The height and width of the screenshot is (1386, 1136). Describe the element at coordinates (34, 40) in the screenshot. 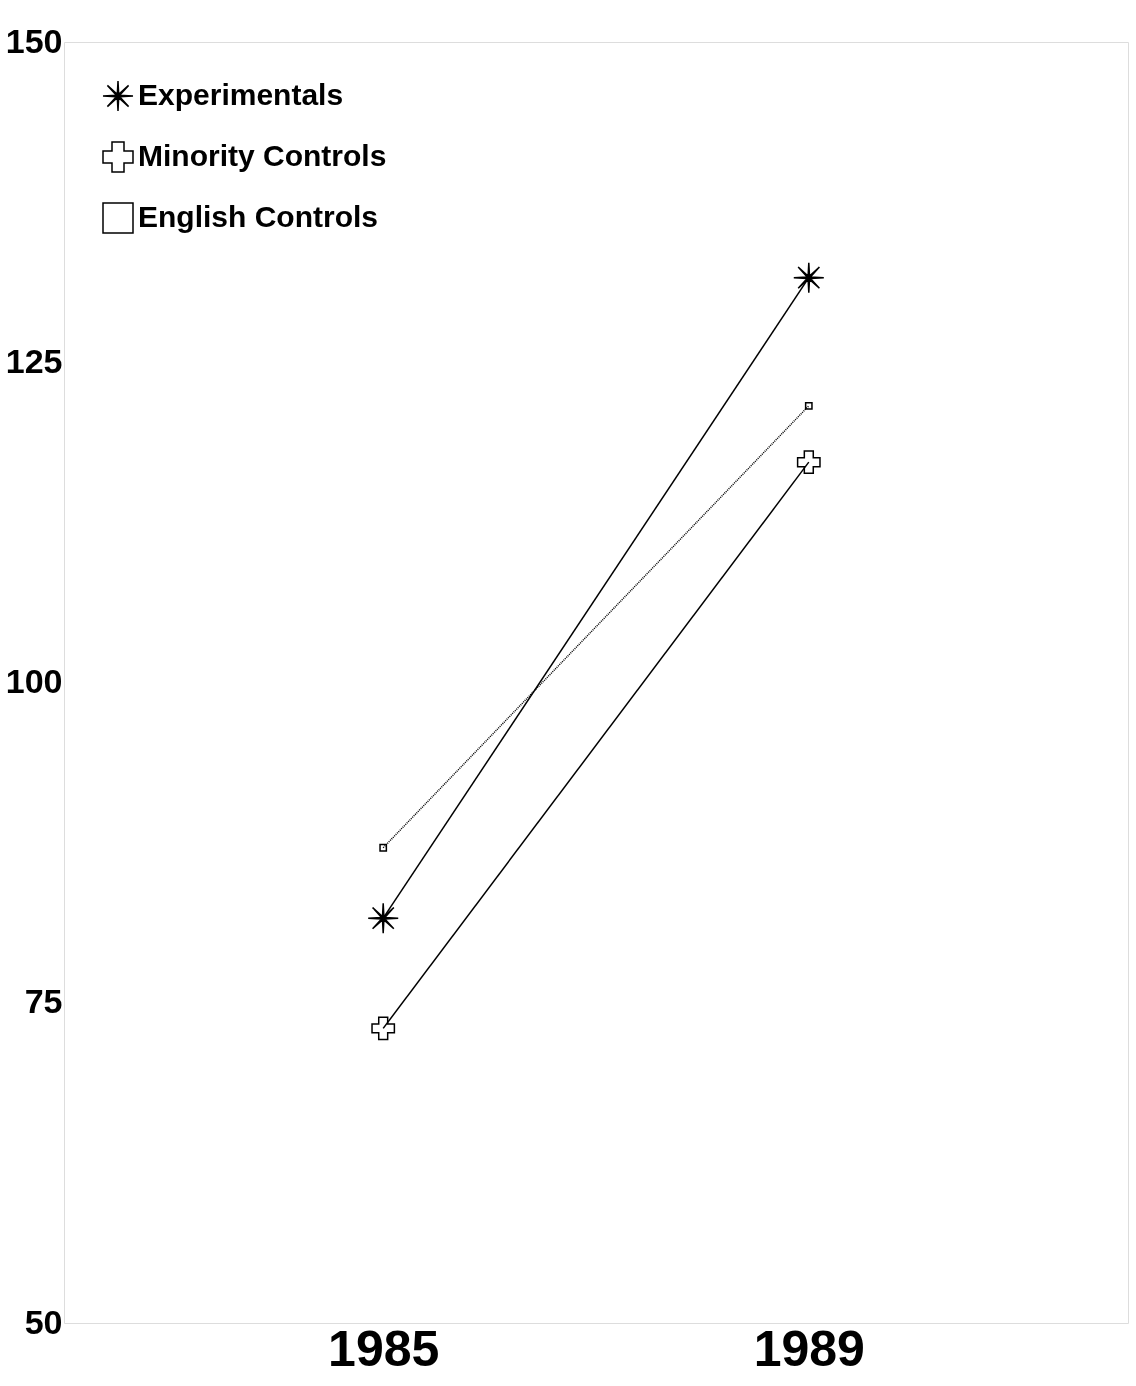

I see `y-tick-label: 150` at that location.